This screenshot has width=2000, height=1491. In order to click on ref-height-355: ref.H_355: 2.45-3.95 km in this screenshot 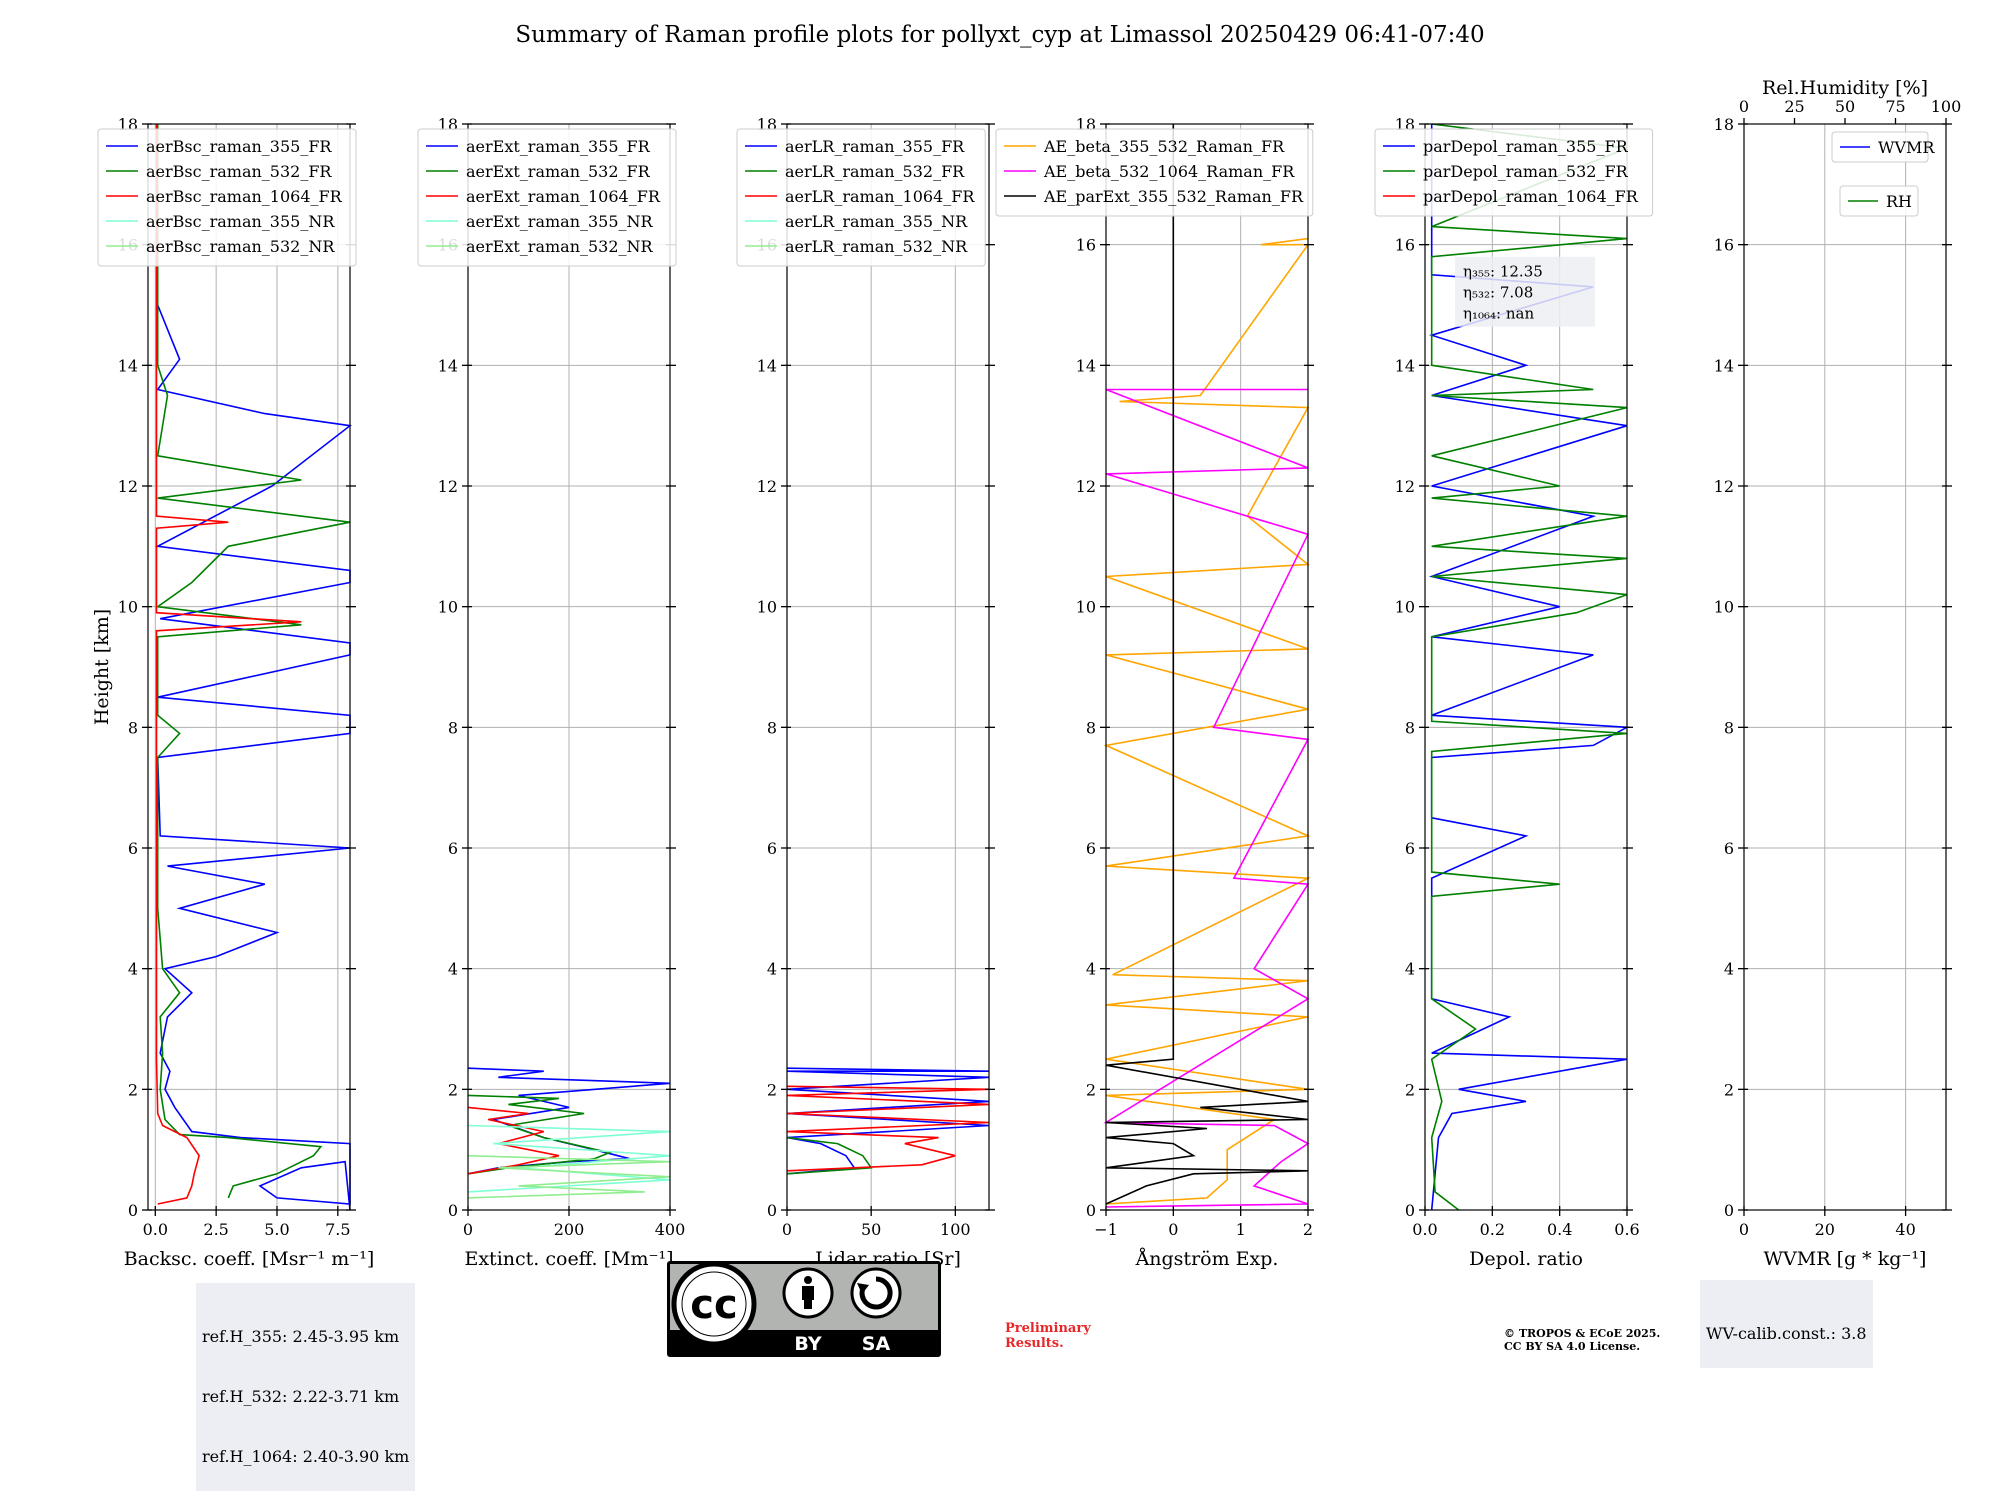, I will do `click(301, 1336)`.